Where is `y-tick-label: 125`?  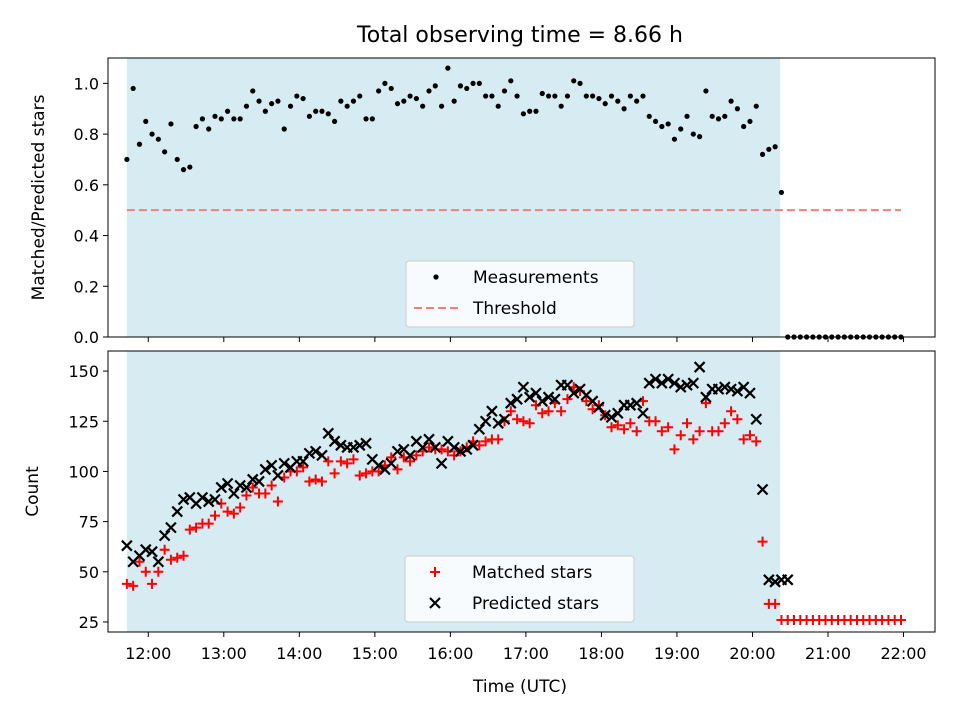 y-tick-label: 125 is located at coordinates (83, 421).